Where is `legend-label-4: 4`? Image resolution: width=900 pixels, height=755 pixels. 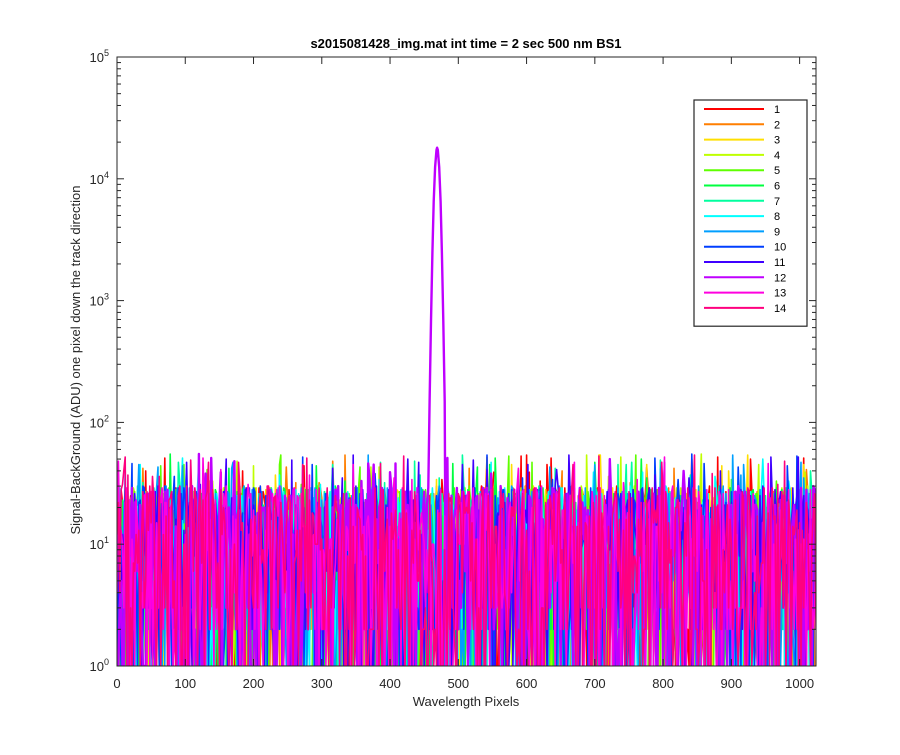 legend-label-4: 4 is located at coordinates (777, 156).